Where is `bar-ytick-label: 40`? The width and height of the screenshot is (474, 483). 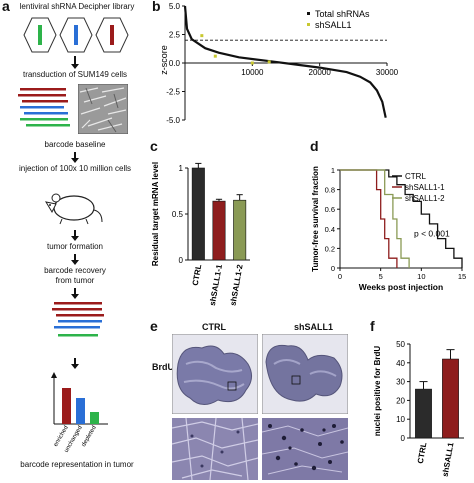
bar-ytick-label: 40 is located at coordinates (400, 363).